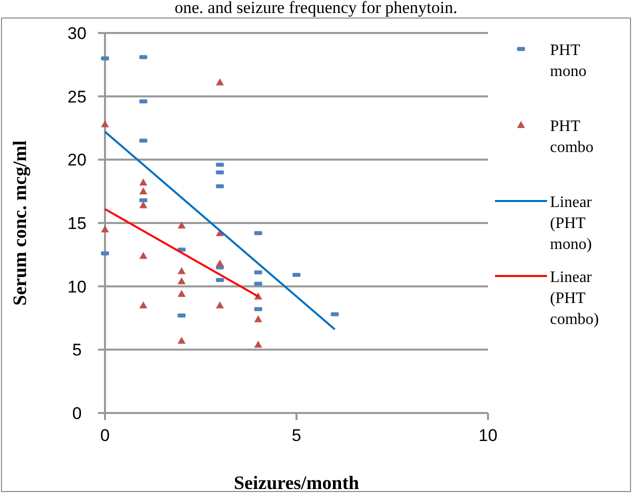  Describe the element at coordinates (572, 137) in the screenshot. I see `legend-label: PHT combo` at that location.